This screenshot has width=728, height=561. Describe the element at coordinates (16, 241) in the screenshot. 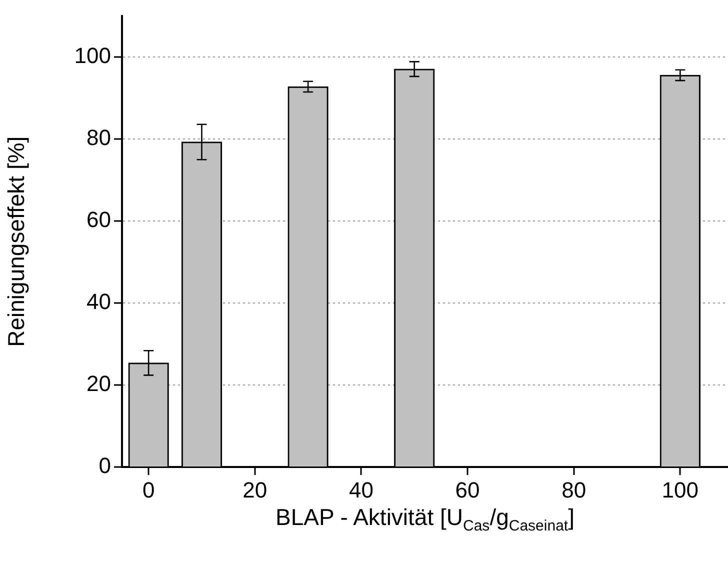

I see `y-axis-title: Reinigungseffekt [%]` at that location.